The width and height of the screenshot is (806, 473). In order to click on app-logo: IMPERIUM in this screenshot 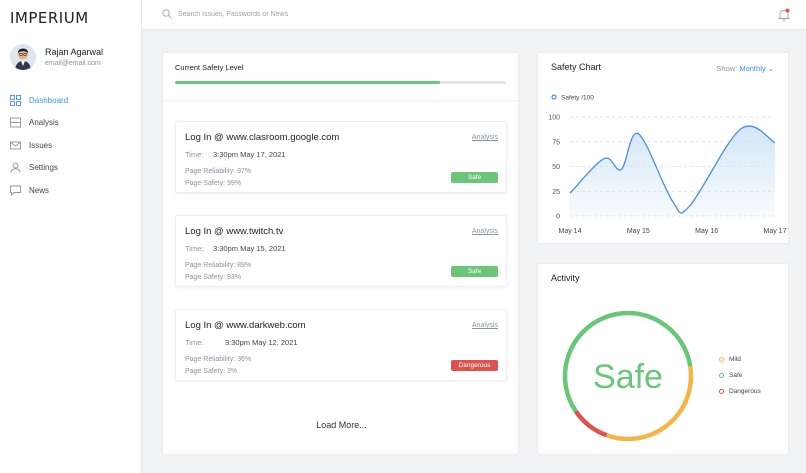, I will do `click(49, 18)`.